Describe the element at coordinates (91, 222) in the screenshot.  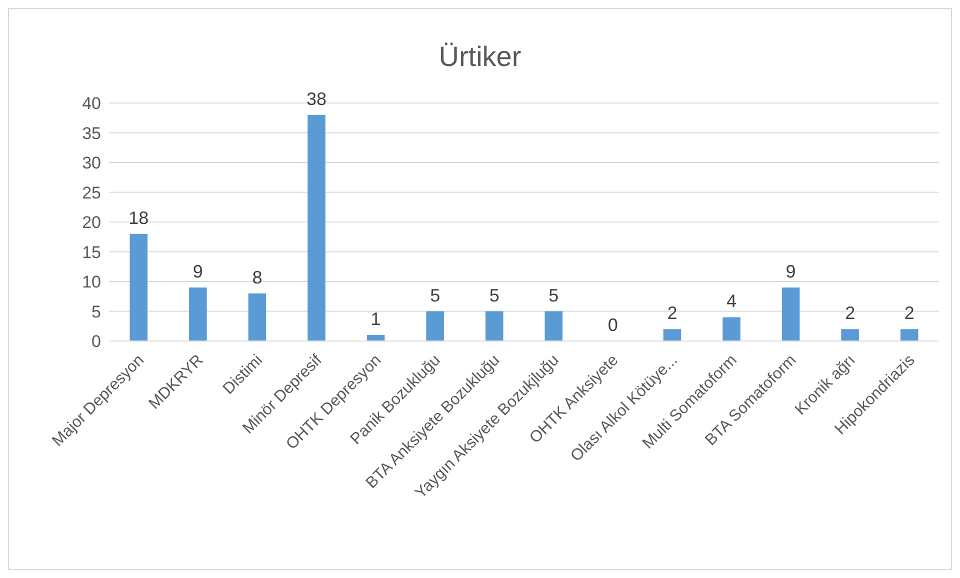
I see `y-tick-label: 20` at that location.